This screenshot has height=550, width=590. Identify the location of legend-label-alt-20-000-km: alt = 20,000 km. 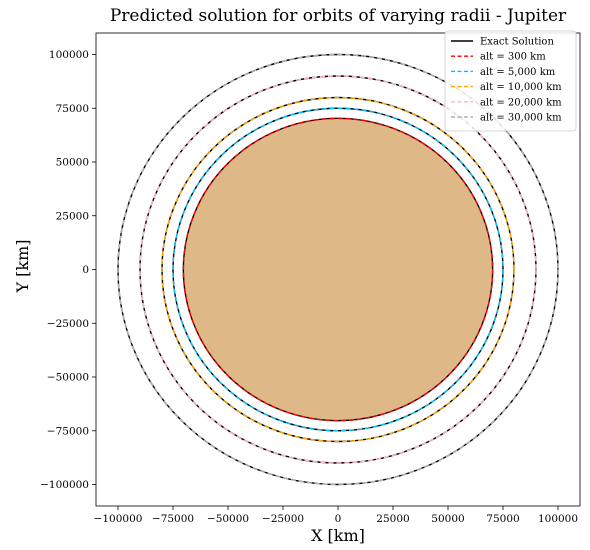
(521, 102).